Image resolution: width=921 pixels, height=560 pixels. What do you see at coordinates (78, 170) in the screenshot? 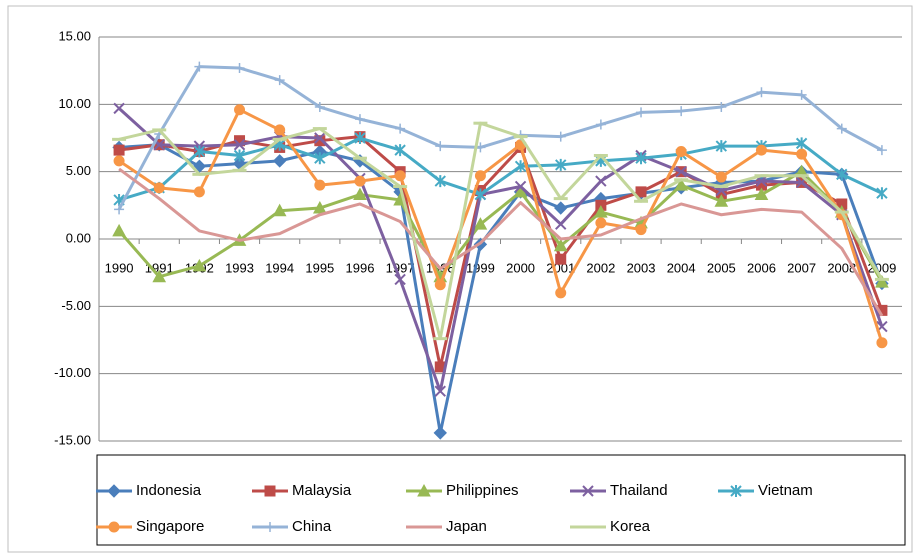
I see `y-tick-label: 5.00` at bounding box center [78, 170].